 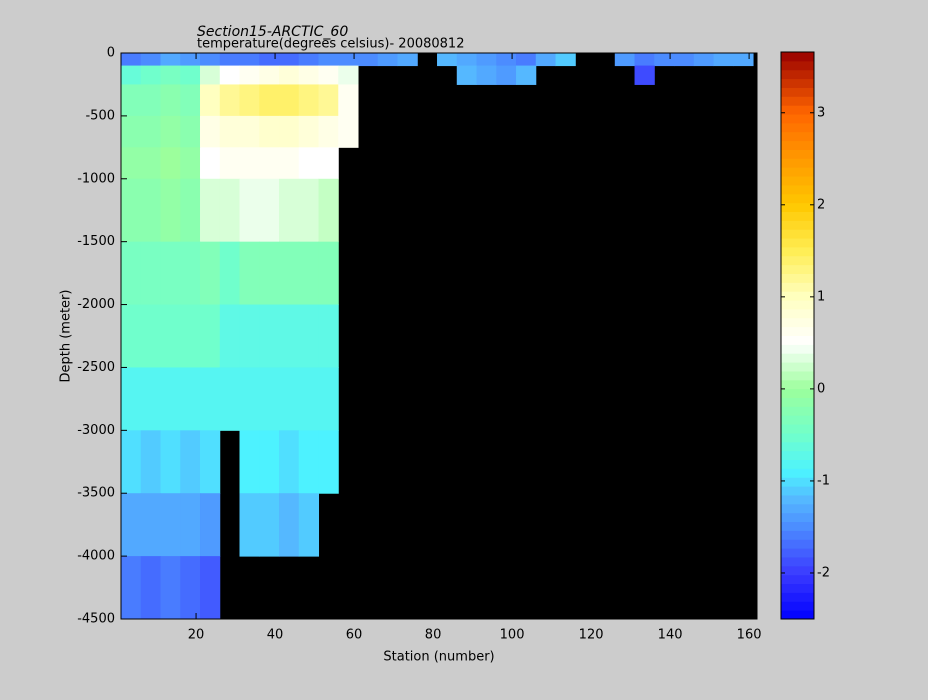 What do you see at coordinates (96, 367) in the screenshot?
I see `y-tick-label: -2500` at bounding box center [96, 367].